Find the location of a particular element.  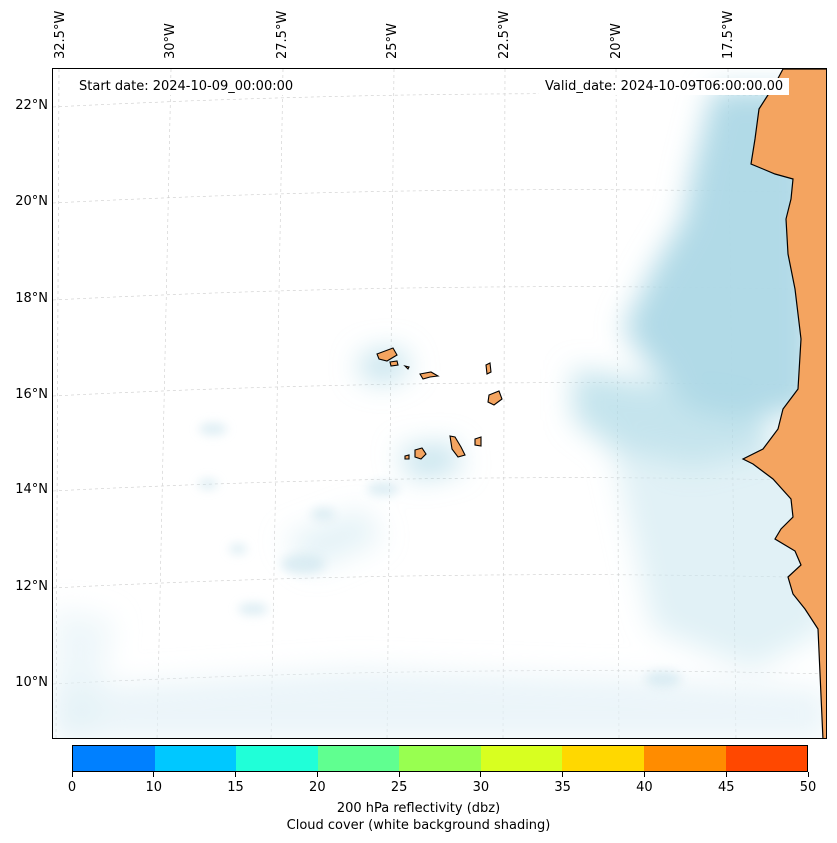

lon-label-25w: 25°W is located at coordinates (392, 41).